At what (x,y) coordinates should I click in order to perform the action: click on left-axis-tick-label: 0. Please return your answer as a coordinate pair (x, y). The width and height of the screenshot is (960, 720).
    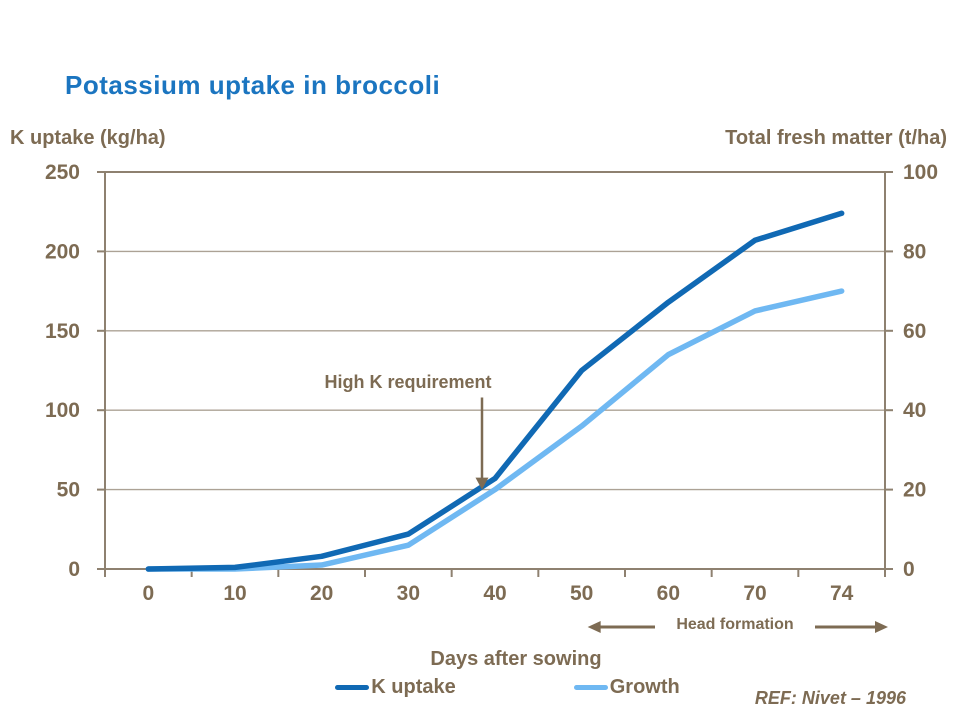
    Looking at the image, I should click on (74, 569).